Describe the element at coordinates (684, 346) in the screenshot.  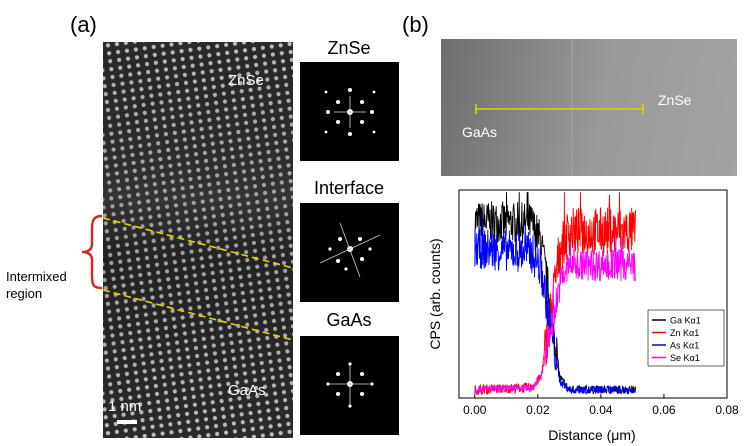
I see `legend-entry: As Kα1` at that location.